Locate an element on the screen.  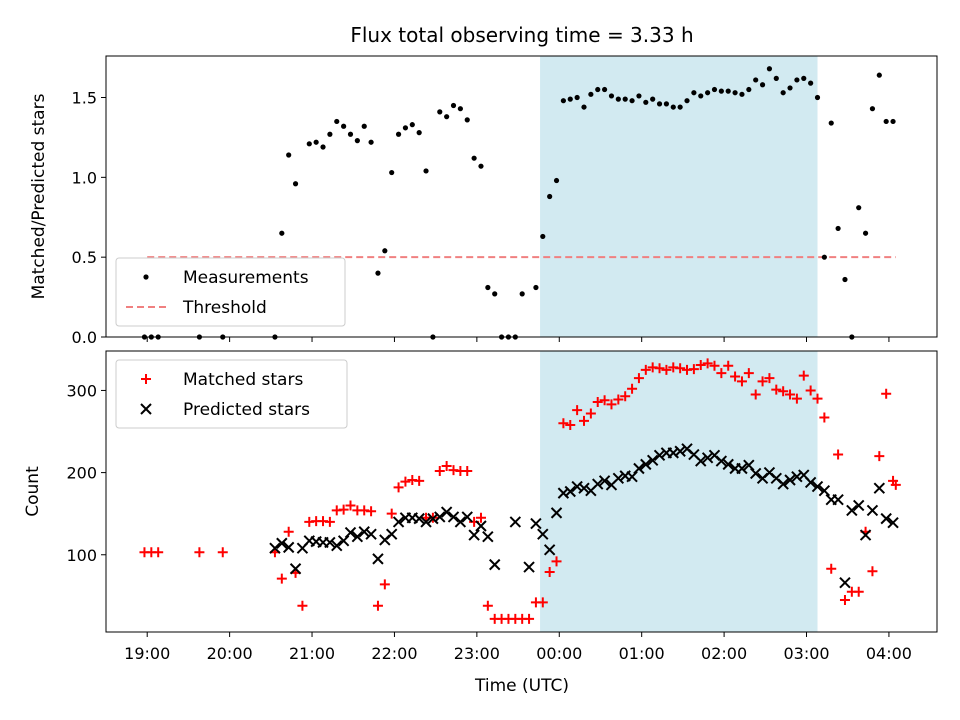
x-tick-label: 23:00 is located at coordinates (477, 653).